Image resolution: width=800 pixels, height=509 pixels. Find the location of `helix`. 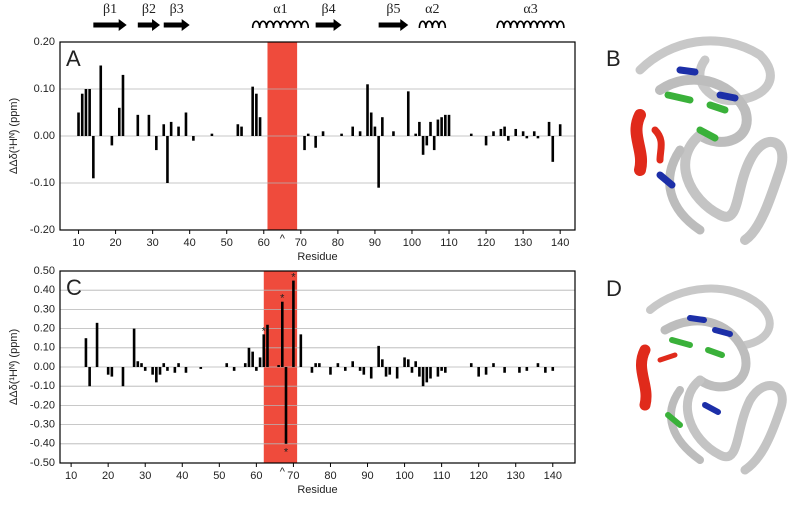

helix is located at coordinates (280, 24).